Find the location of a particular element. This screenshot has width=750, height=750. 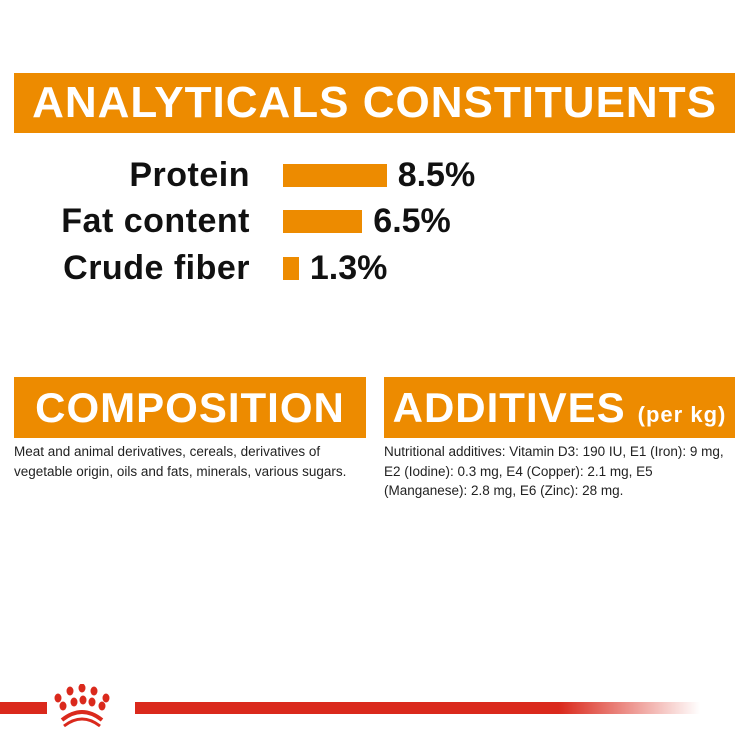

constituent-row: Fat content 6.5% is located at coordinates (375, 221).